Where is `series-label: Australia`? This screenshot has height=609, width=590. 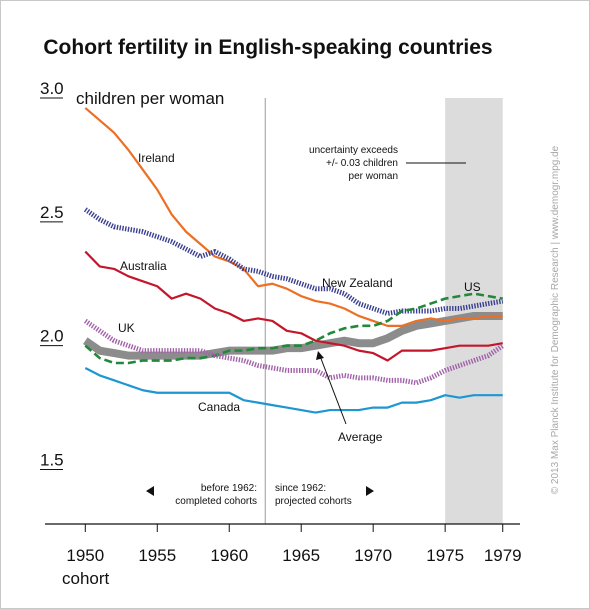 series-label: Australia is located at coordinates (143, 266).